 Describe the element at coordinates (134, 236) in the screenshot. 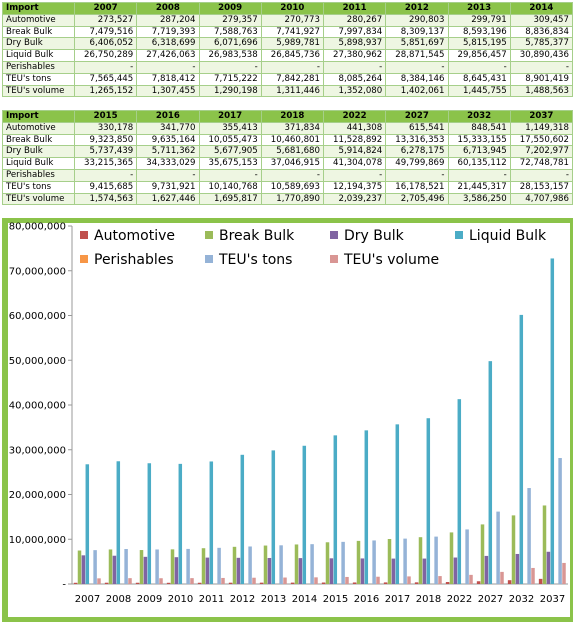

I see `legend-label-automotive: Automotive` at that location.